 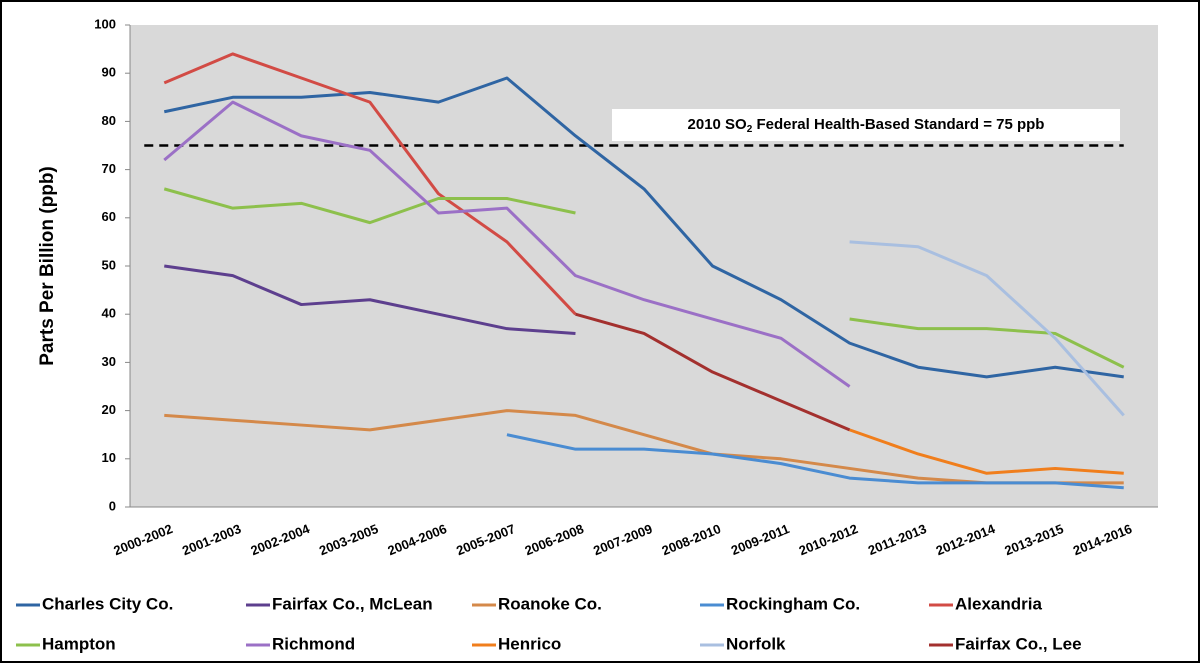 What do you see at coordinates (352, 603) in the screenshot?
I see `legend-label: Fairfax Co., McLean` at bounding box center [352, 603].